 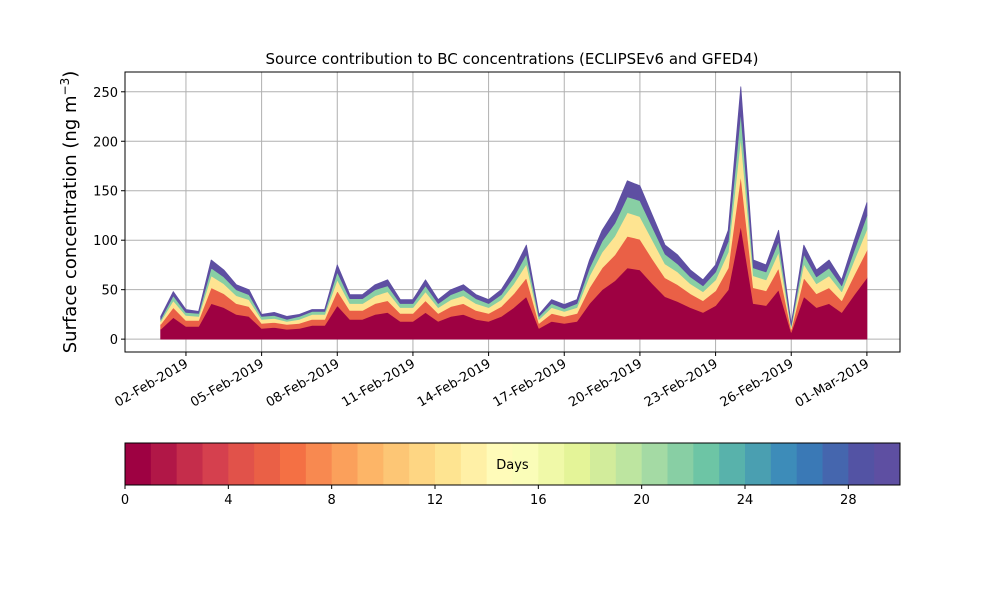 I want to click on y-label-text: Surface concentration (ng m, so click(x=70, y=224).